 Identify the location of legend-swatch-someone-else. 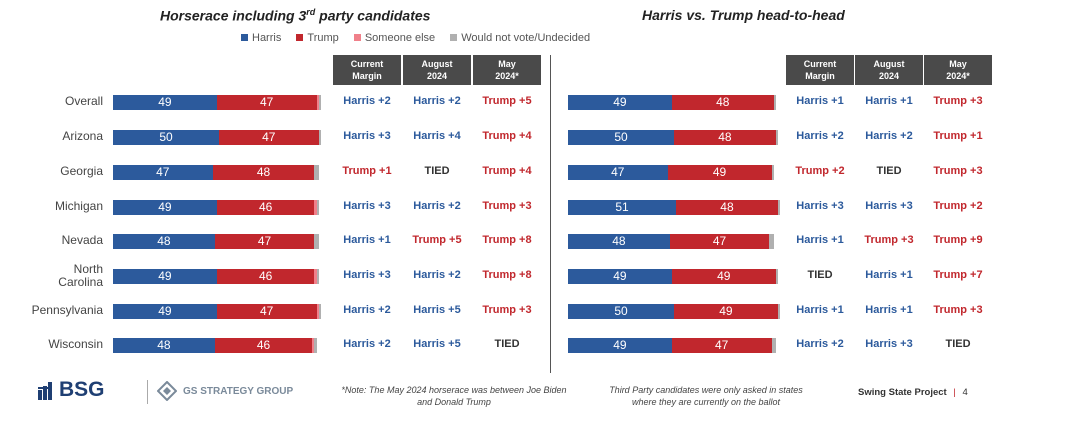
(357, 37).